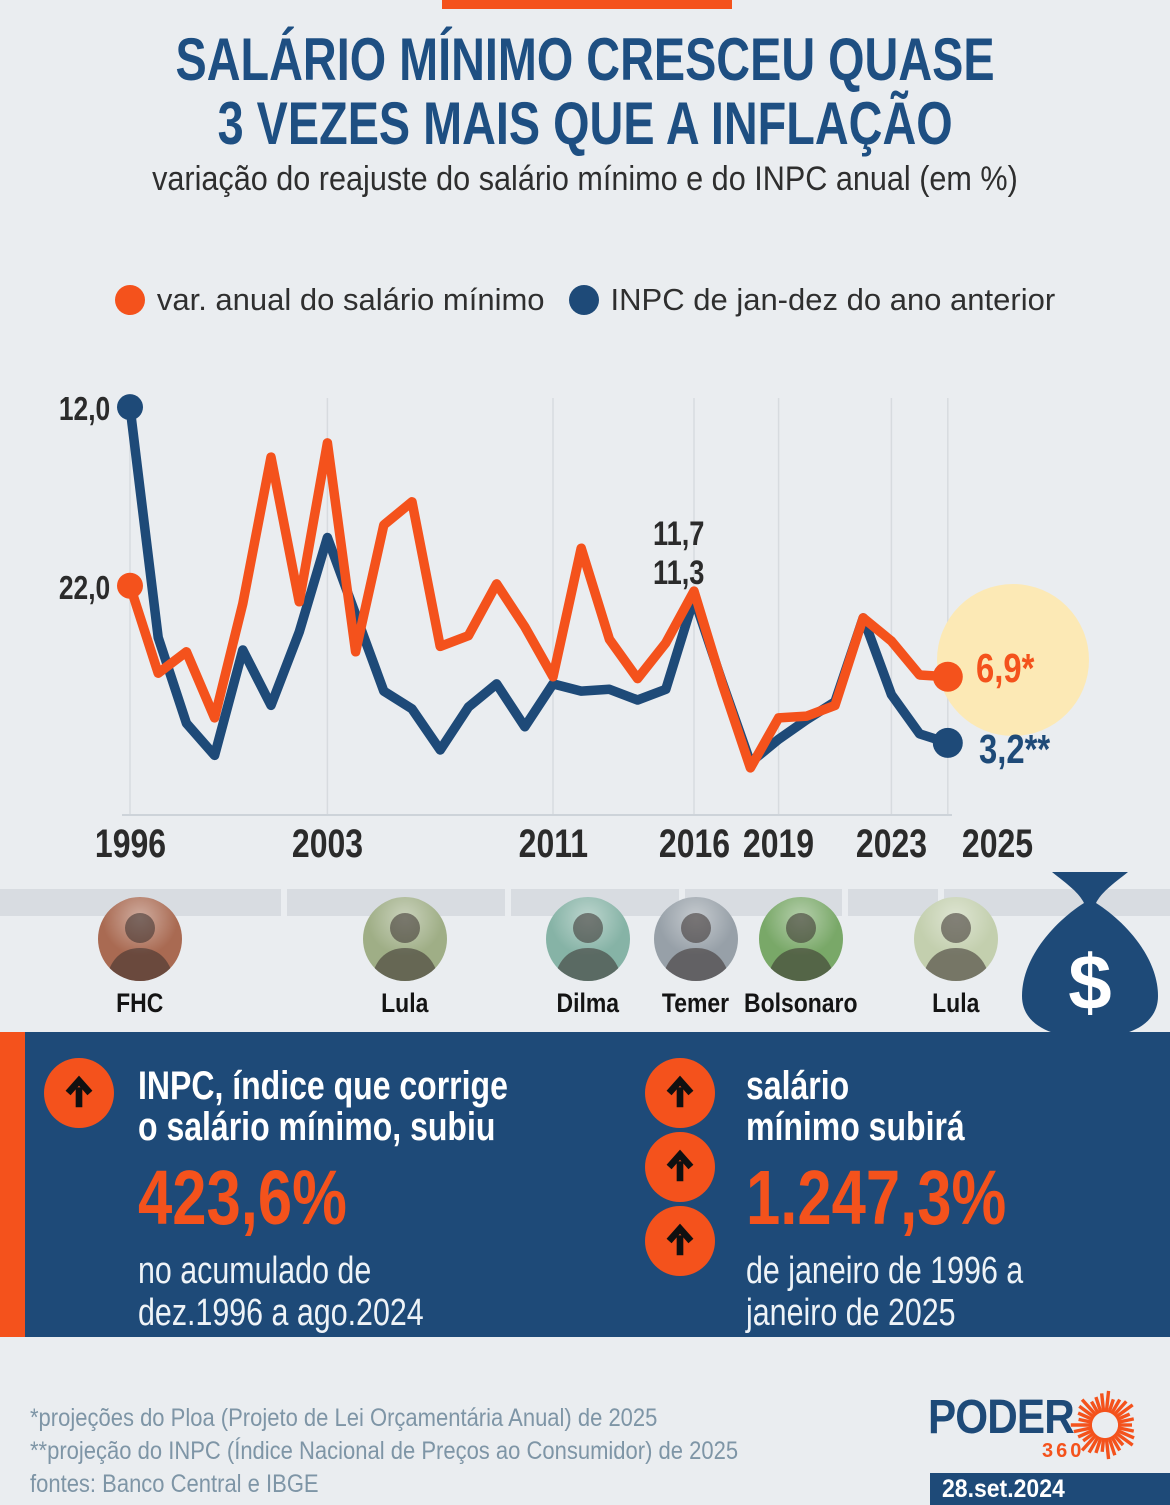 The width and height of the screenshot is (1170, 1505). Describe the element at coordinates (1102, 1425) in the screenshot. I see `sunburst-icon` at that location.